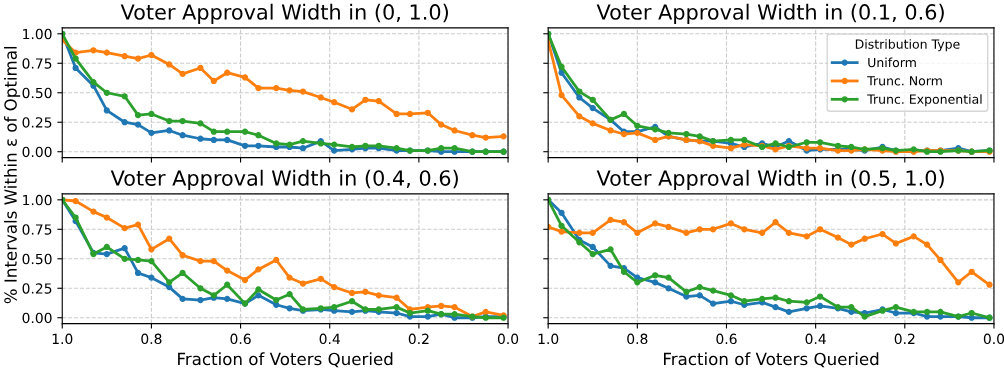  I want to click on y-axis-title: % Intervals Within ε of Optimal, so click(12, 175).